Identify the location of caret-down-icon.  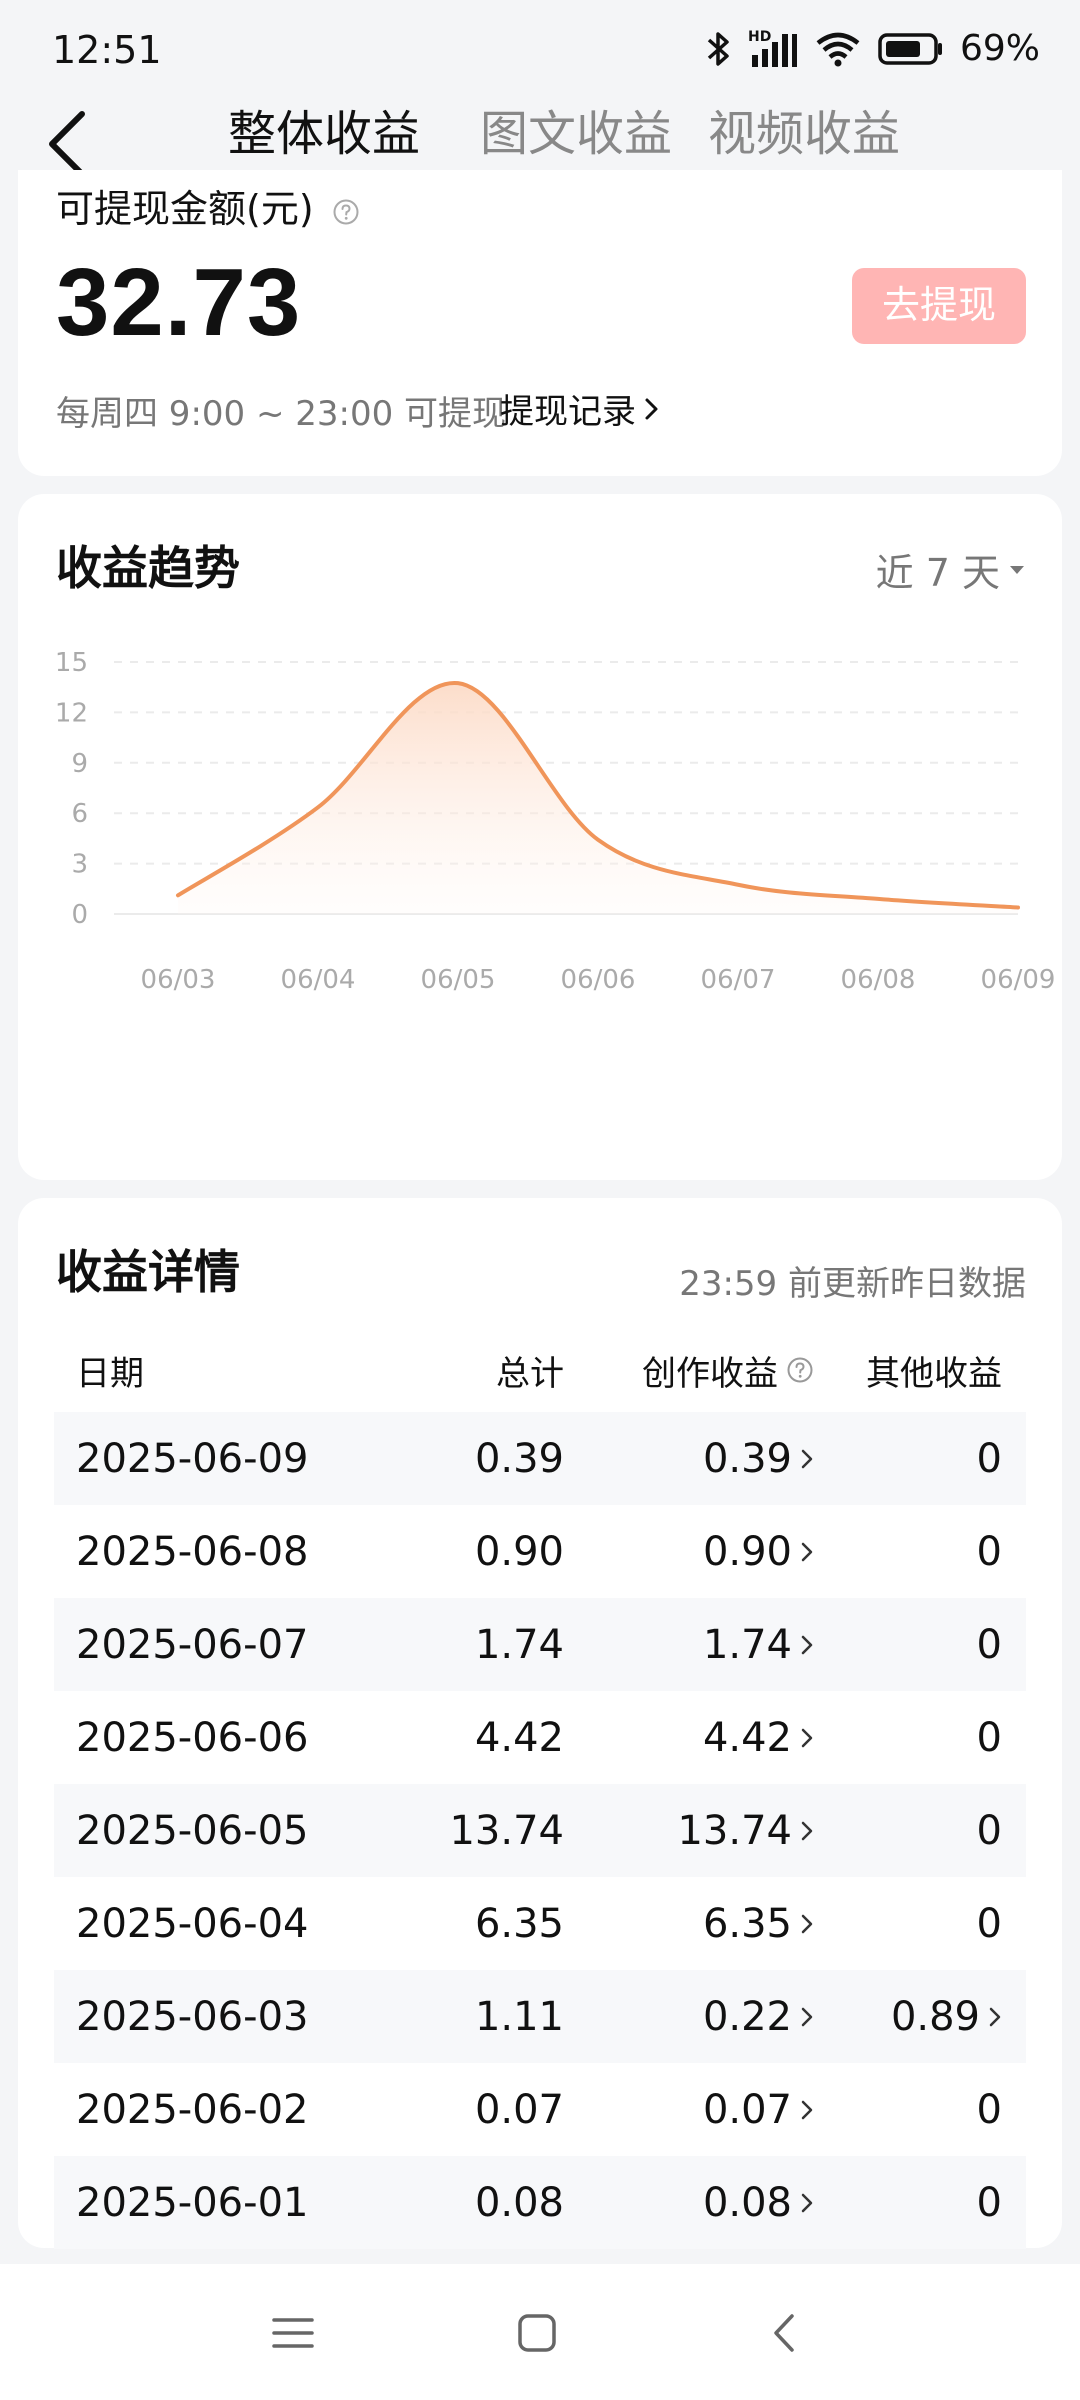
(1017, 569).